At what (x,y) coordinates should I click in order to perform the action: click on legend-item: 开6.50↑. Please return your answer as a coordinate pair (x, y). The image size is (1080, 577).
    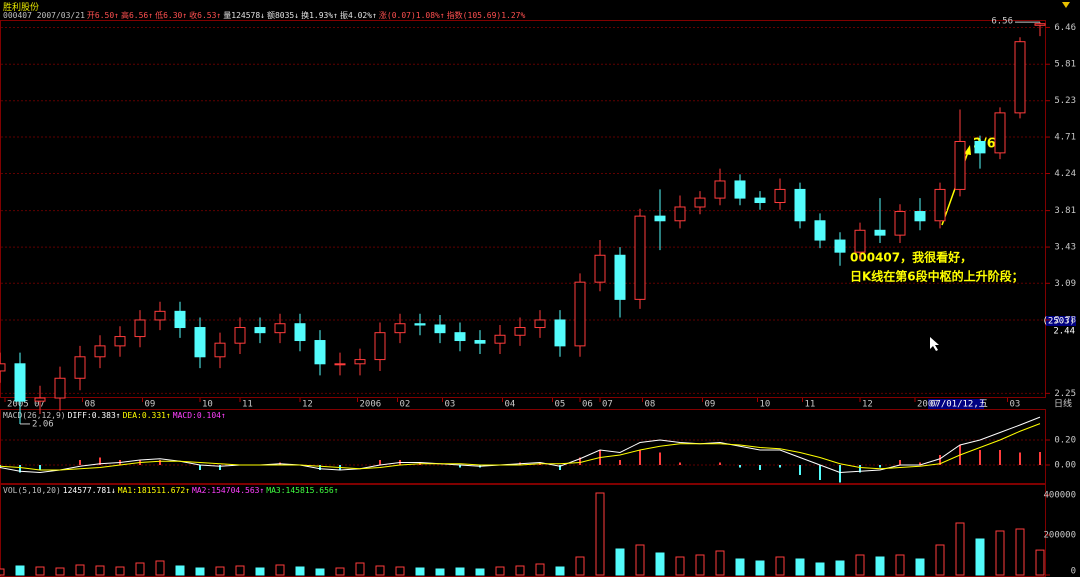
    Looking at the image, I should click on (102, 15).